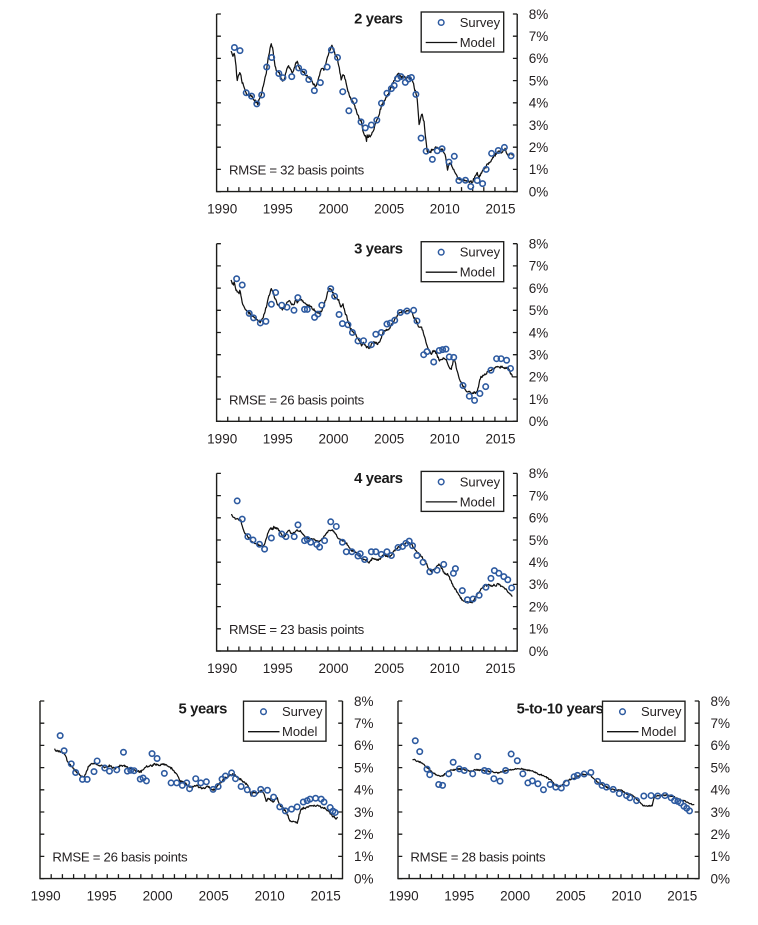 This screenshot has width=758, height=925. I want to click on svg-text: 3 years, so click(378, 249).